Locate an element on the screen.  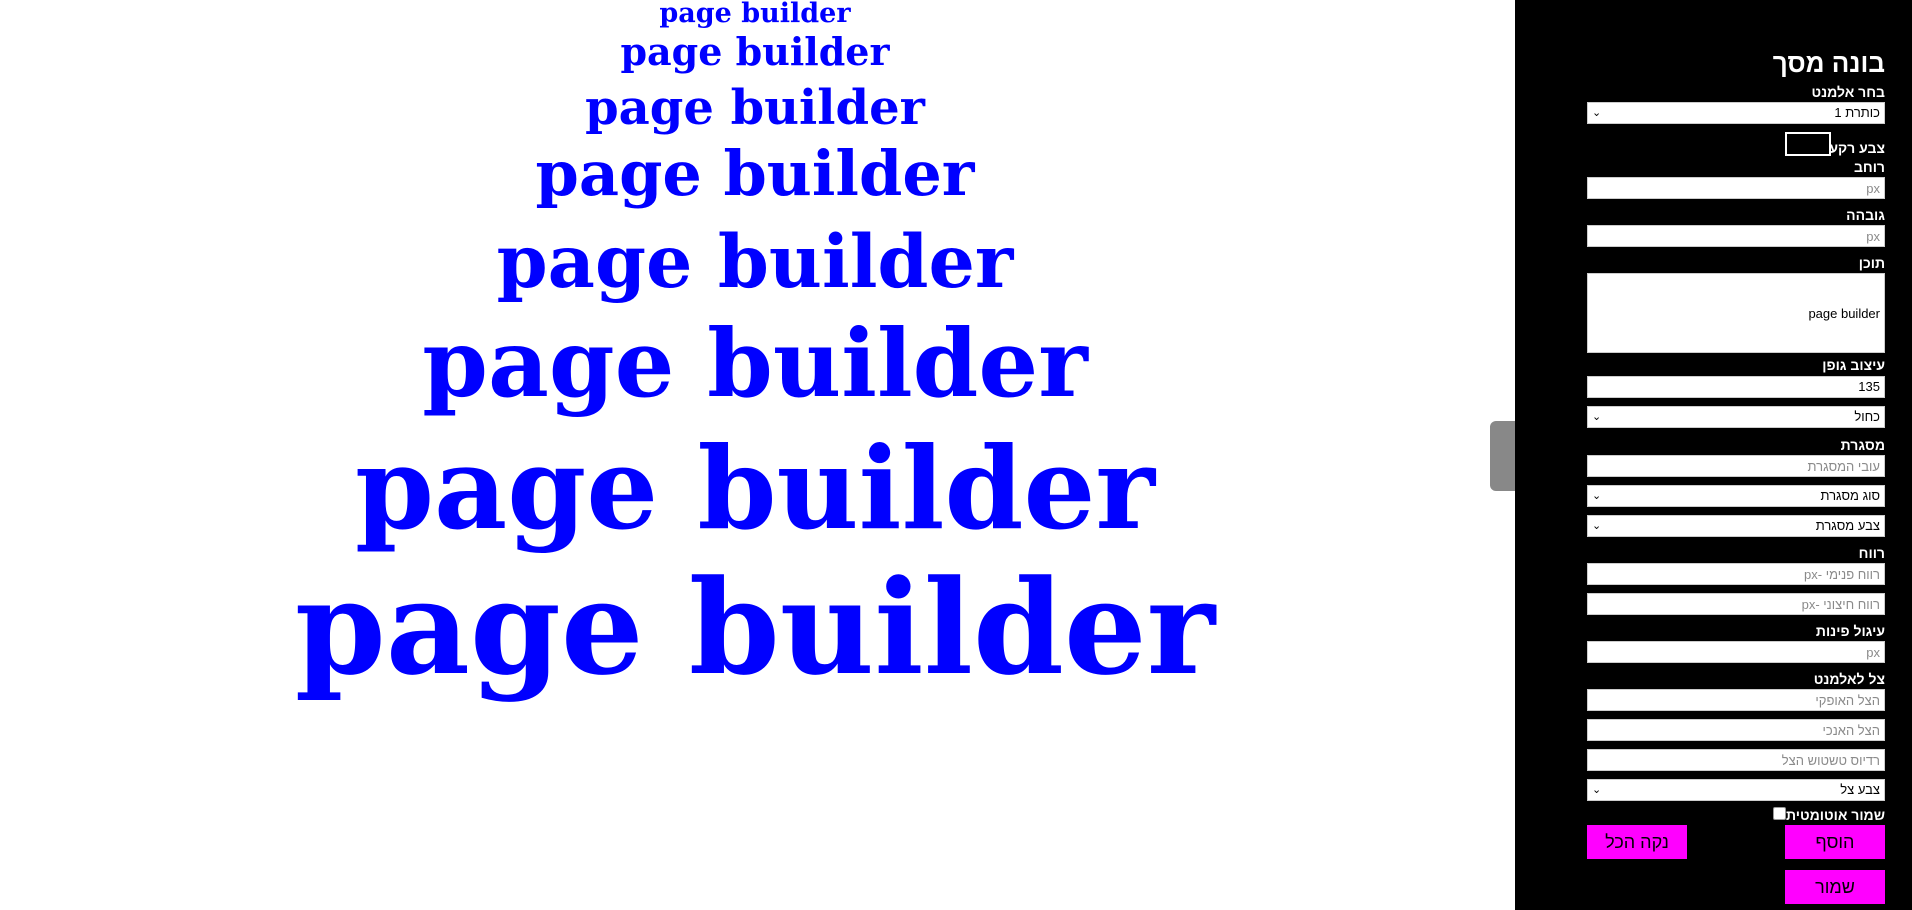
bg-color-picker is located at coordinates (1808, 144).